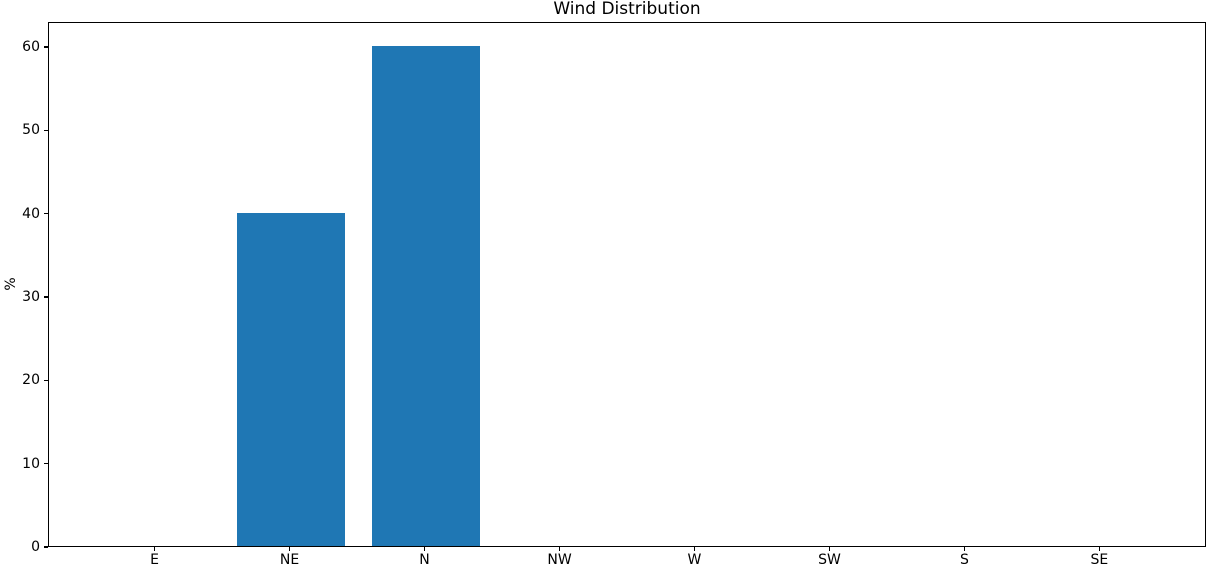  I want to click on y-tick-label-60: 60, so click(31, 47).